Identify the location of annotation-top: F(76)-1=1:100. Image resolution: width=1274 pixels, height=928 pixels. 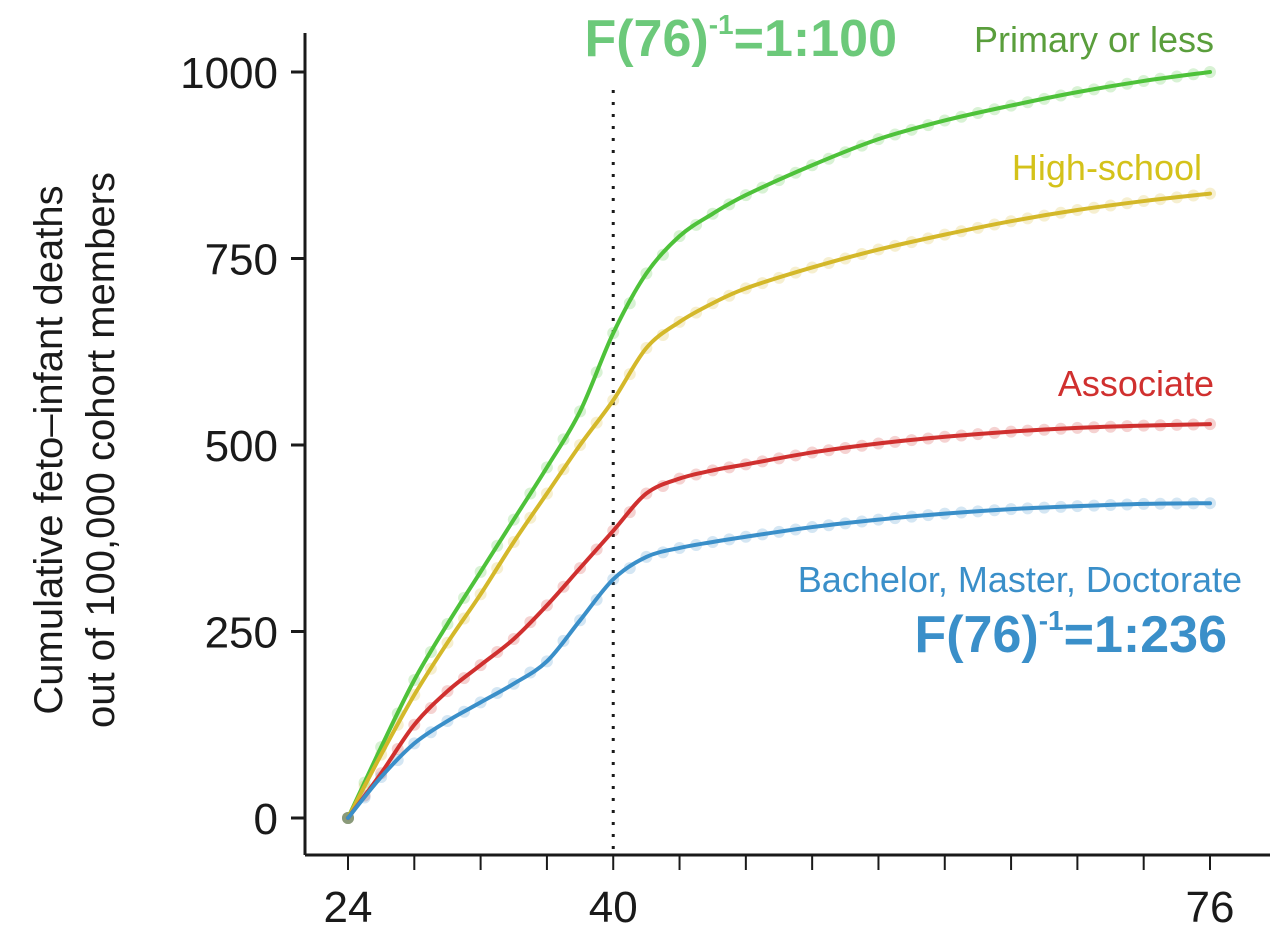
(740, 38).